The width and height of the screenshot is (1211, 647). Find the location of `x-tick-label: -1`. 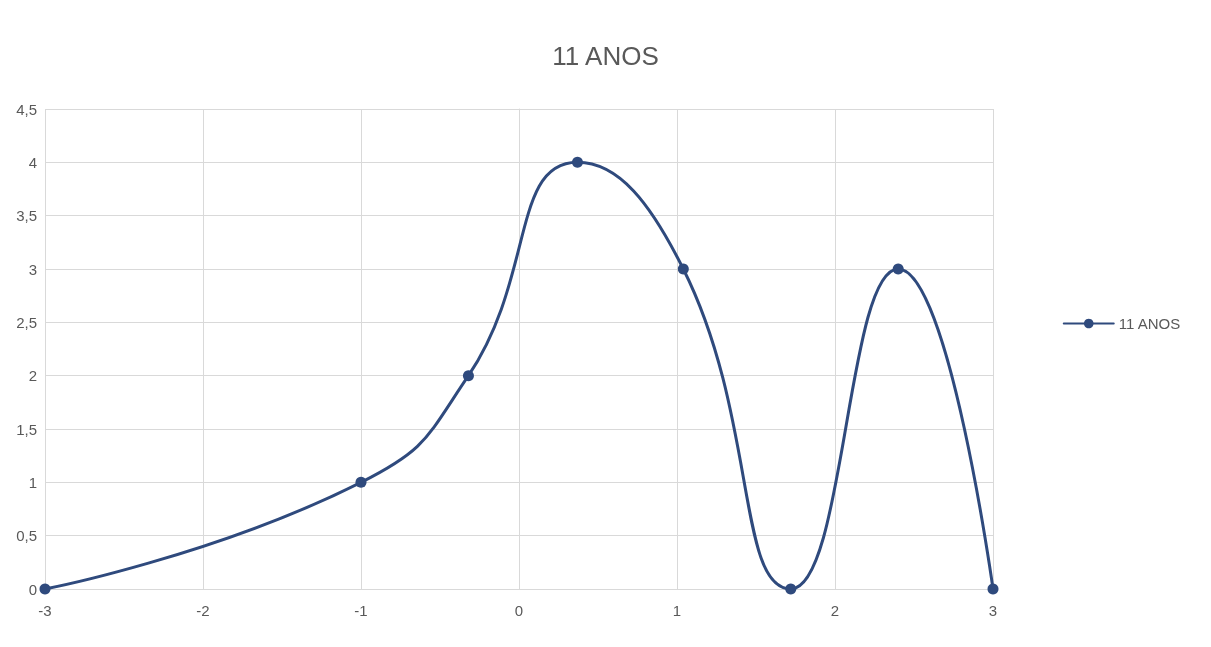

x-tick-label: -1 is located at coordinates (361, 610).